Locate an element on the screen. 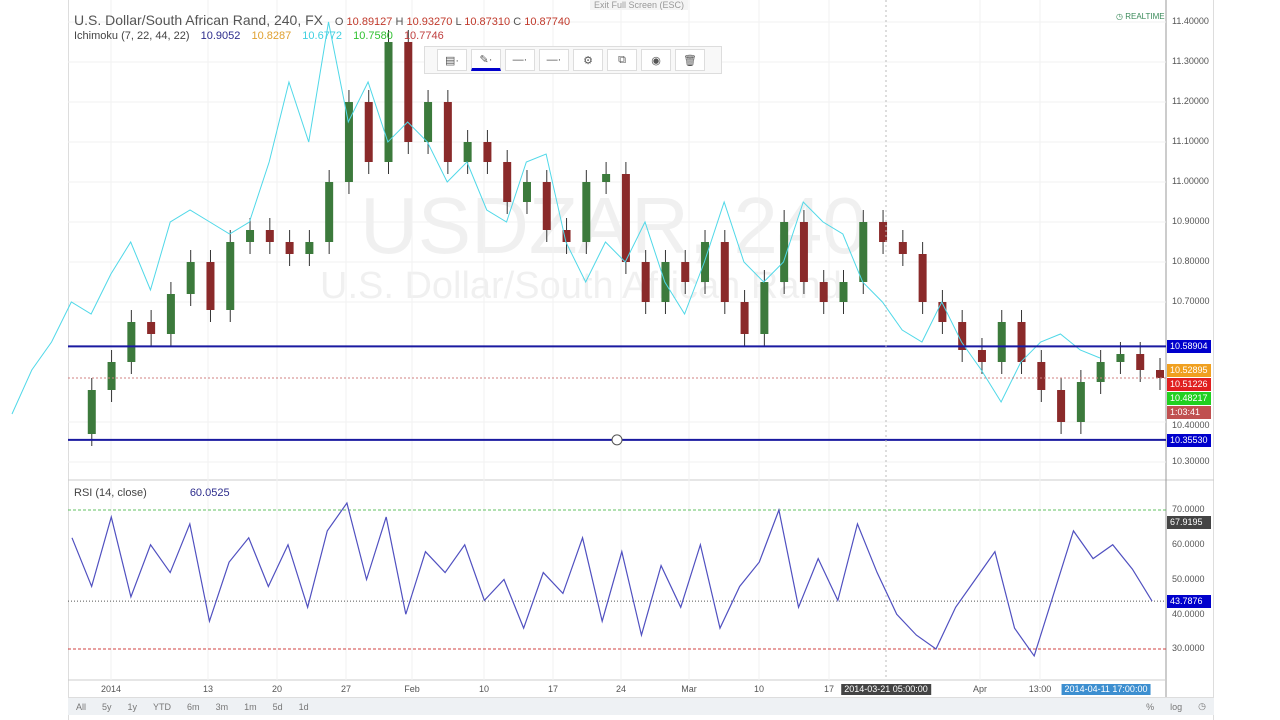 Image resolution: width=1280 pixels, height=720 pixels. price-tick-label: 10.30000 is located at coordinates (1191, 461).